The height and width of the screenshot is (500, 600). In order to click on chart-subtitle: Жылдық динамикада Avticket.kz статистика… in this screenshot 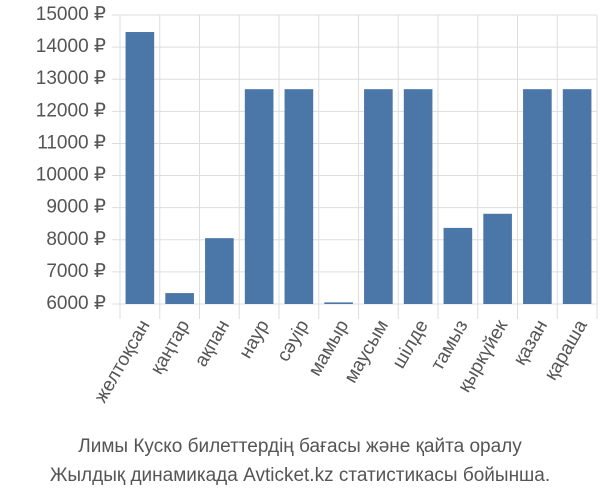, I will do `click(300, 475)`.